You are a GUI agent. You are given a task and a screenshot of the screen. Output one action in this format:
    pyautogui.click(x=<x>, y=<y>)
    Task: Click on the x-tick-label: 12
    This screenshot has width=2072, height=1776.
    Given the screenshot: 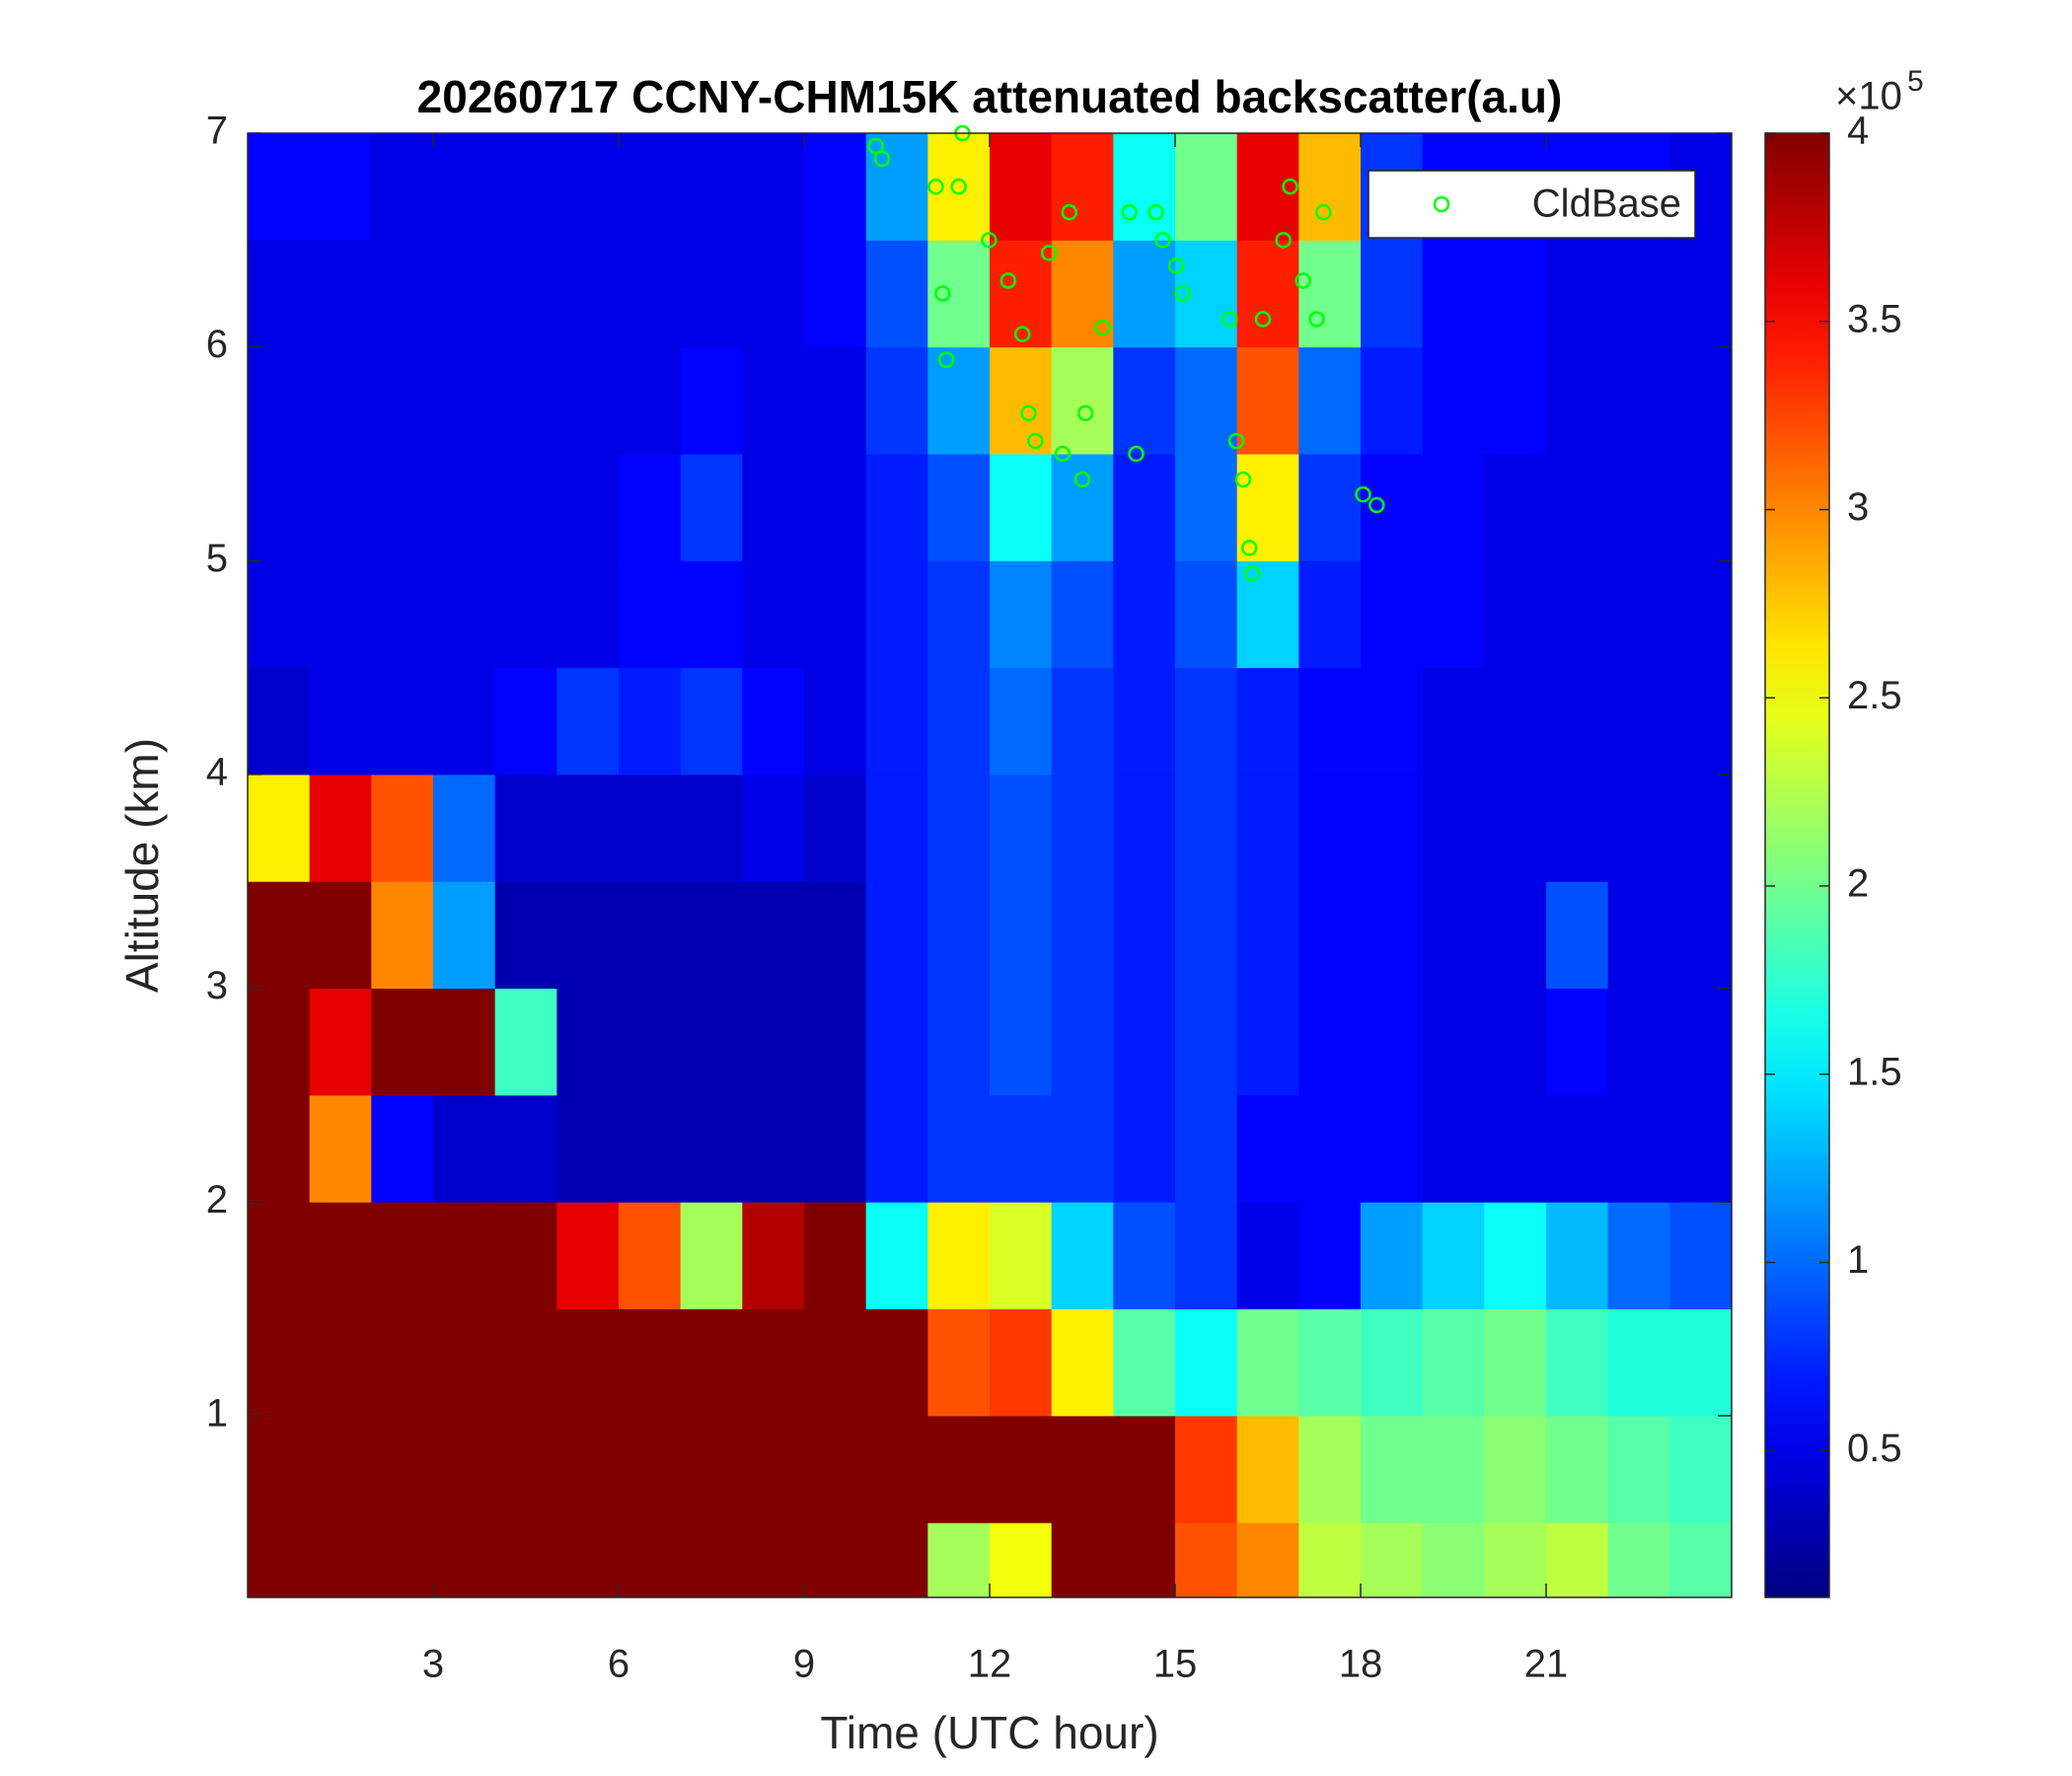 What is the action you would take?
    pyautogui.click(x=990, y=1665)
    